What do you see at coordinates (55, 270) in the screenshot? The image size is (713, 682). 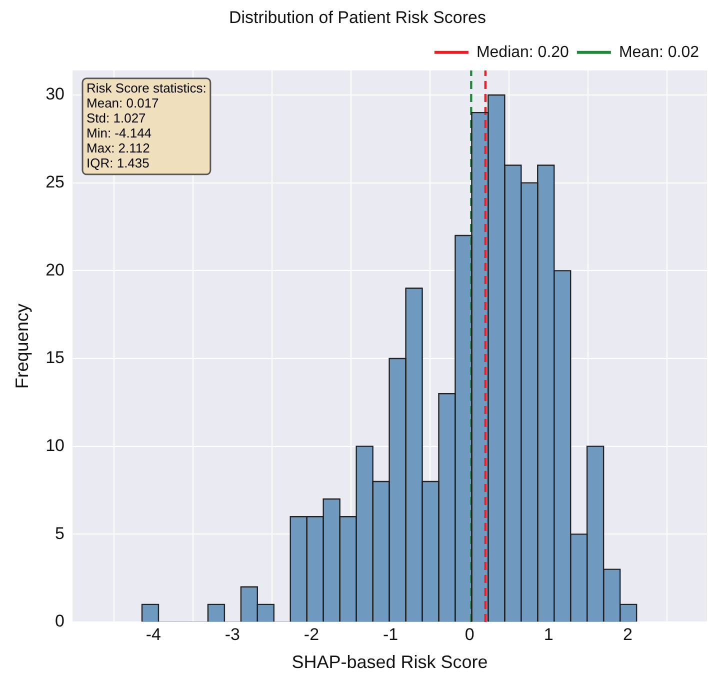 I see `y-tick-label: 20` at bounding box center [55, 270].